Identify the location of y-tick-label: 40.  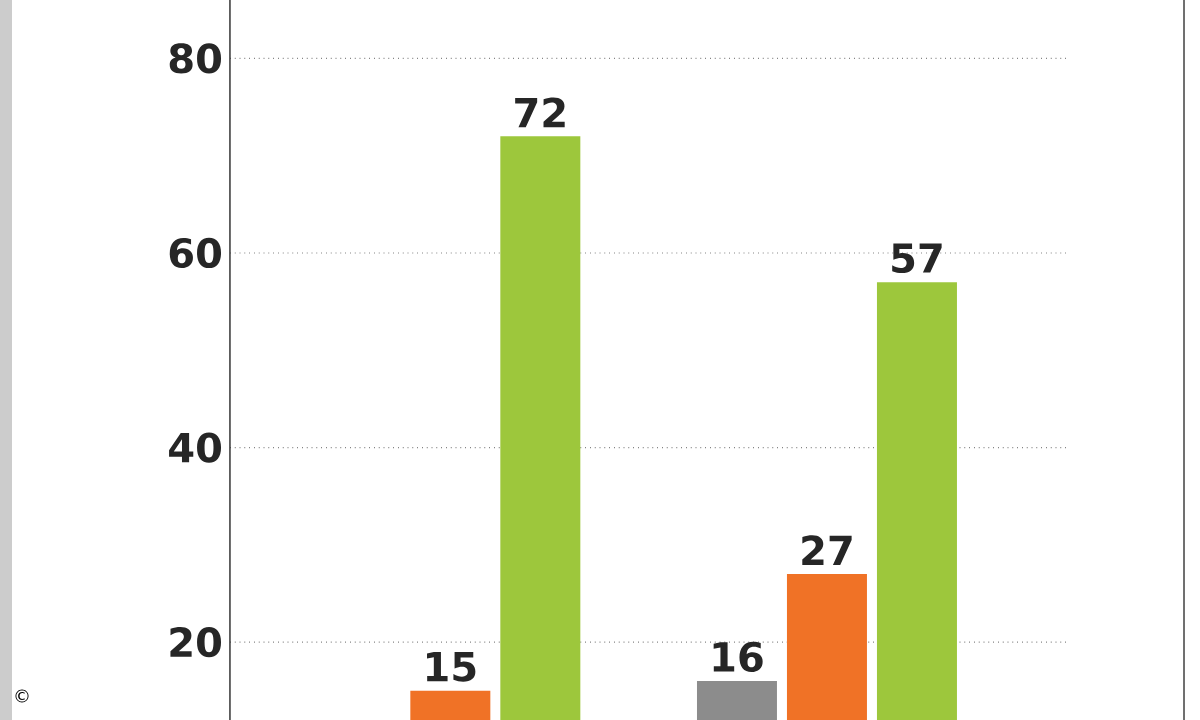
(195, 447).